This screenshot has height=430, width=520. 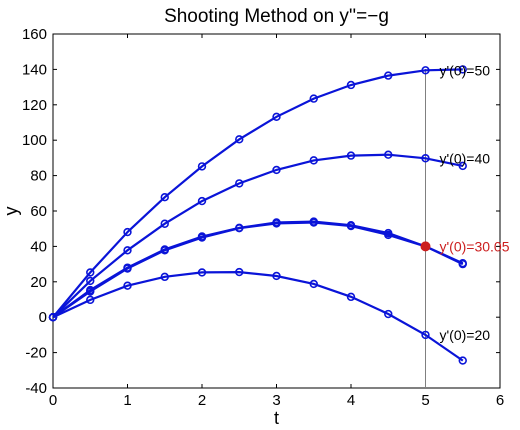 I want to click on series-label: y'(0)=20, so click(x=465, y=335).